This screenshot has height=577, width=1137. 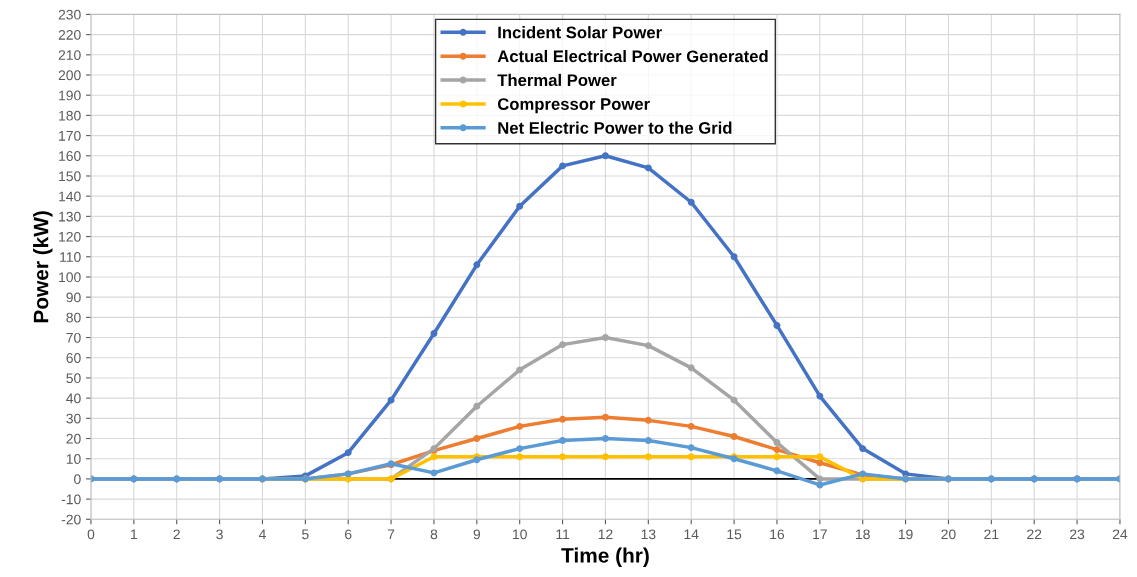 What do you see at coordinates (477, 534) in the screenshot?
I see `x-tick-label: 9` at bounding box center [477, 534].